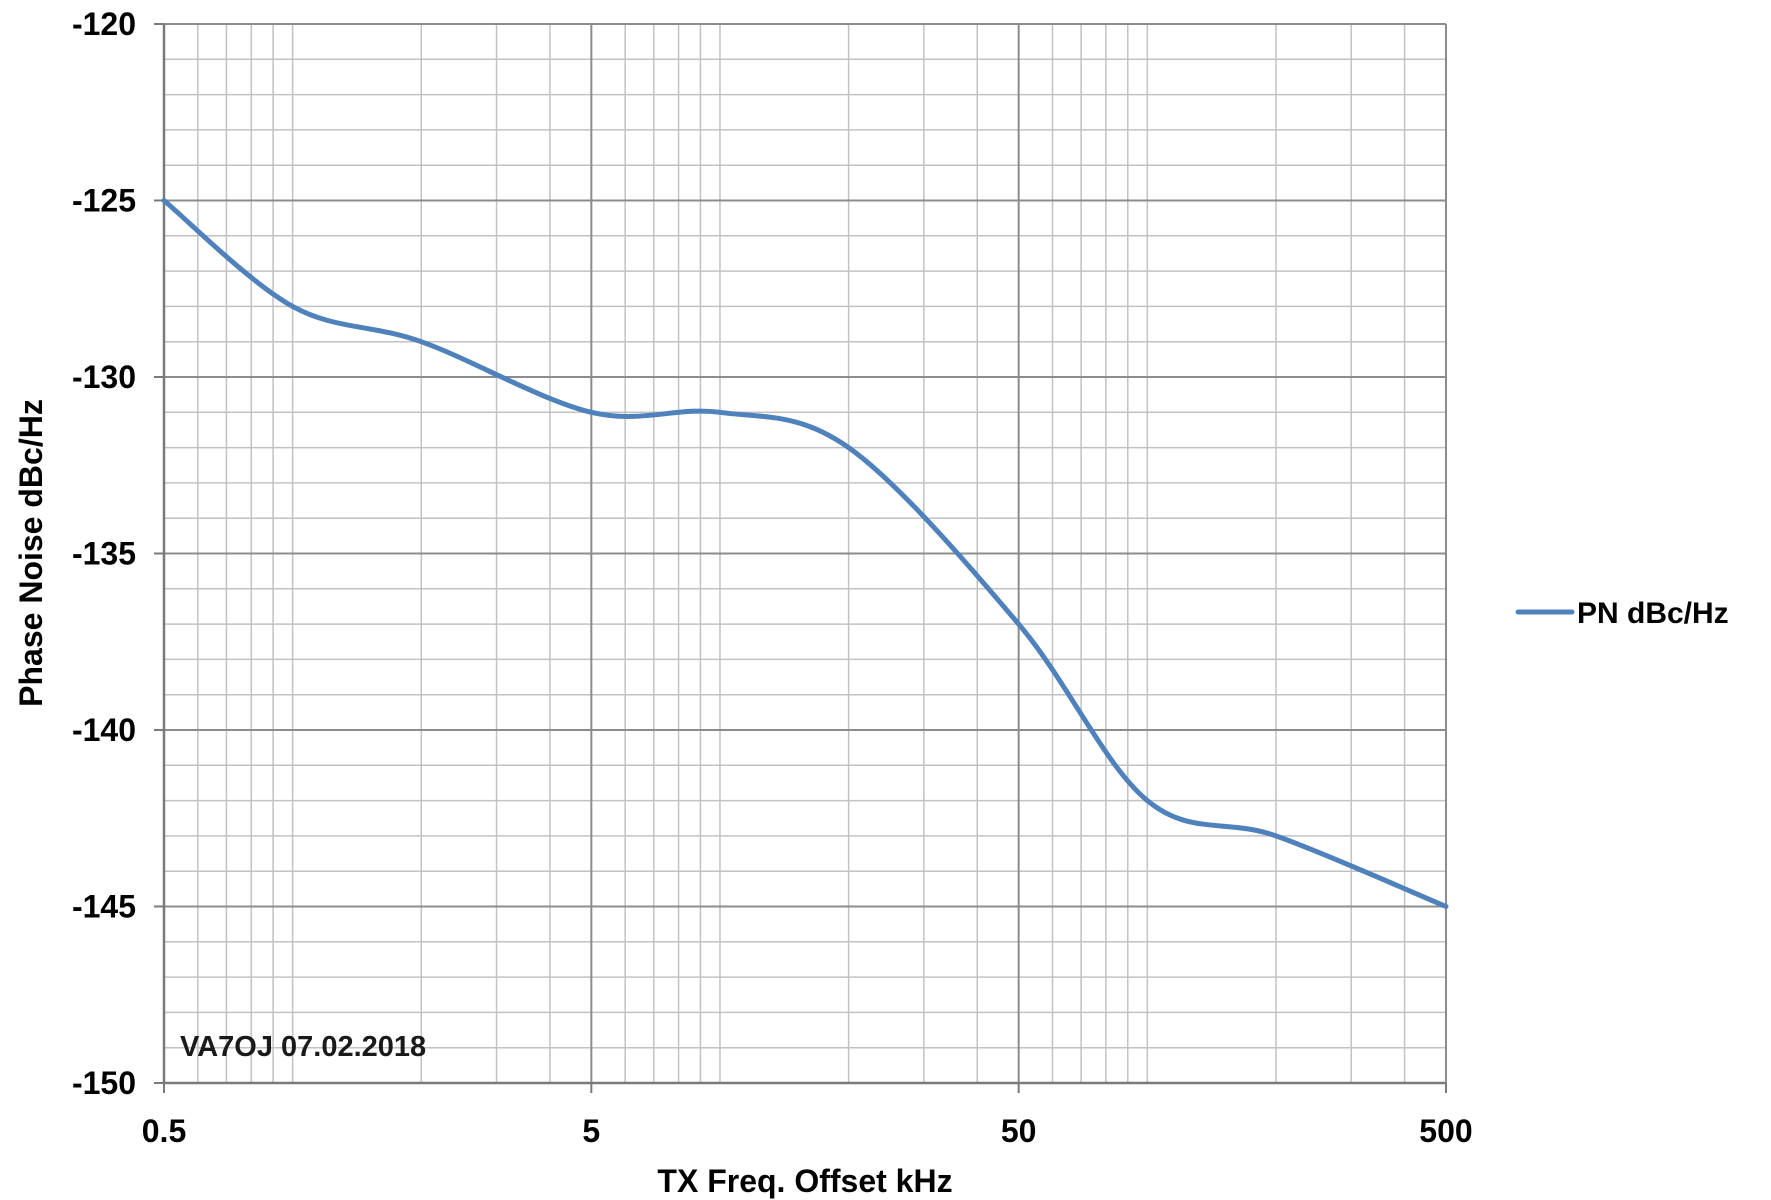  What do you see at coordinates (1019, 1131) in the screenshot?
I see `x-tick-label: 50` at bounding box center [1019, 1131].